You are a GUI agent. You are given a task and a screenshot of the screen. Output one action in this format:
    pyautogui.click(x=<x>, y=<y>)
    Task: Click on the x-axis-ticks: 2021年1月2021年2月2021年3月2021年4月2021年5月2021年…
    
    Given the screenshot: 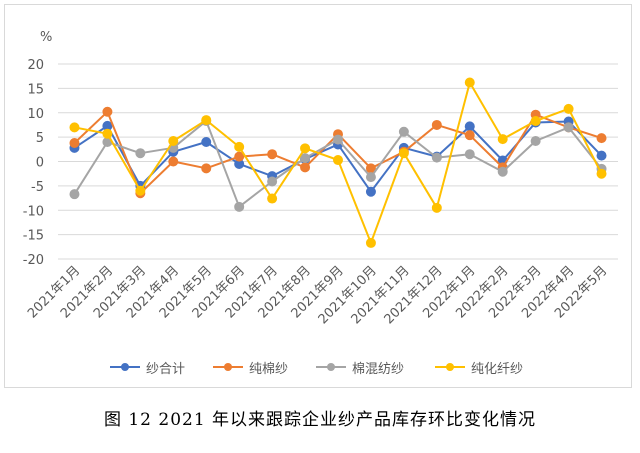 What is the action you would take?
    pyautogui.click(x=317, y=295)
    